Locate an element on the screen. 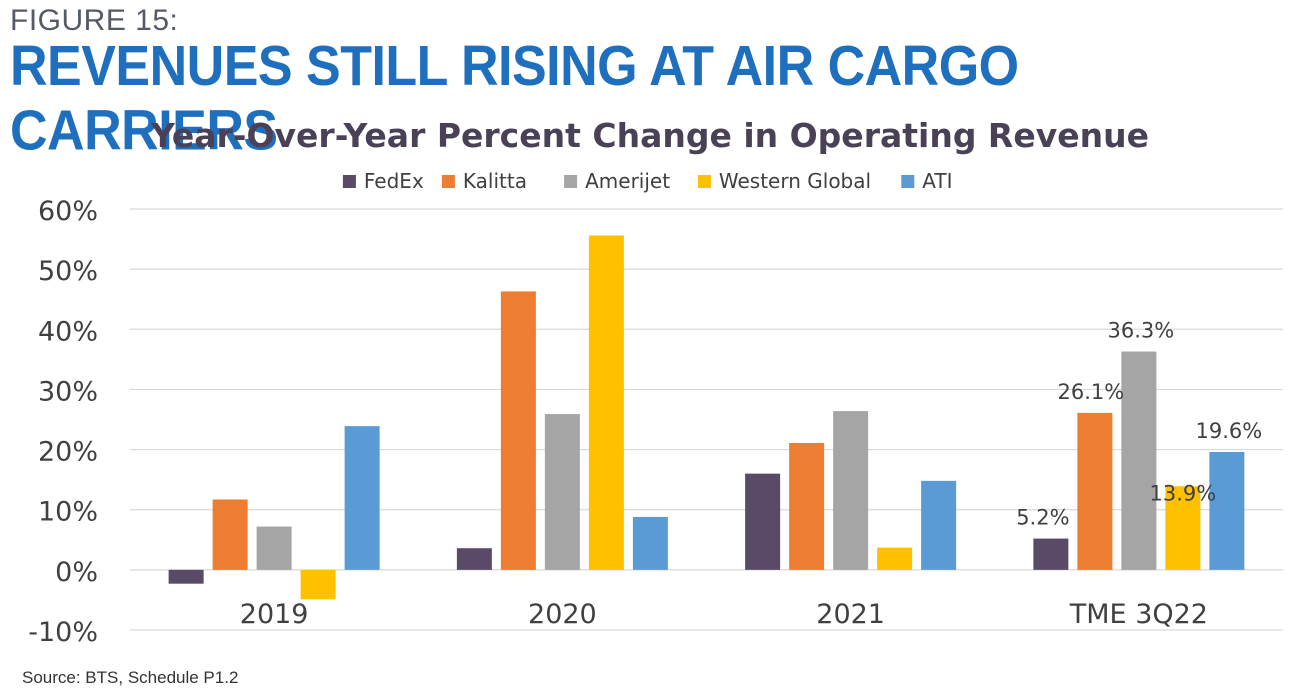 This screenshot has width=1300, height=700. legend-label: FedEx is located at coordinates (394, 181).